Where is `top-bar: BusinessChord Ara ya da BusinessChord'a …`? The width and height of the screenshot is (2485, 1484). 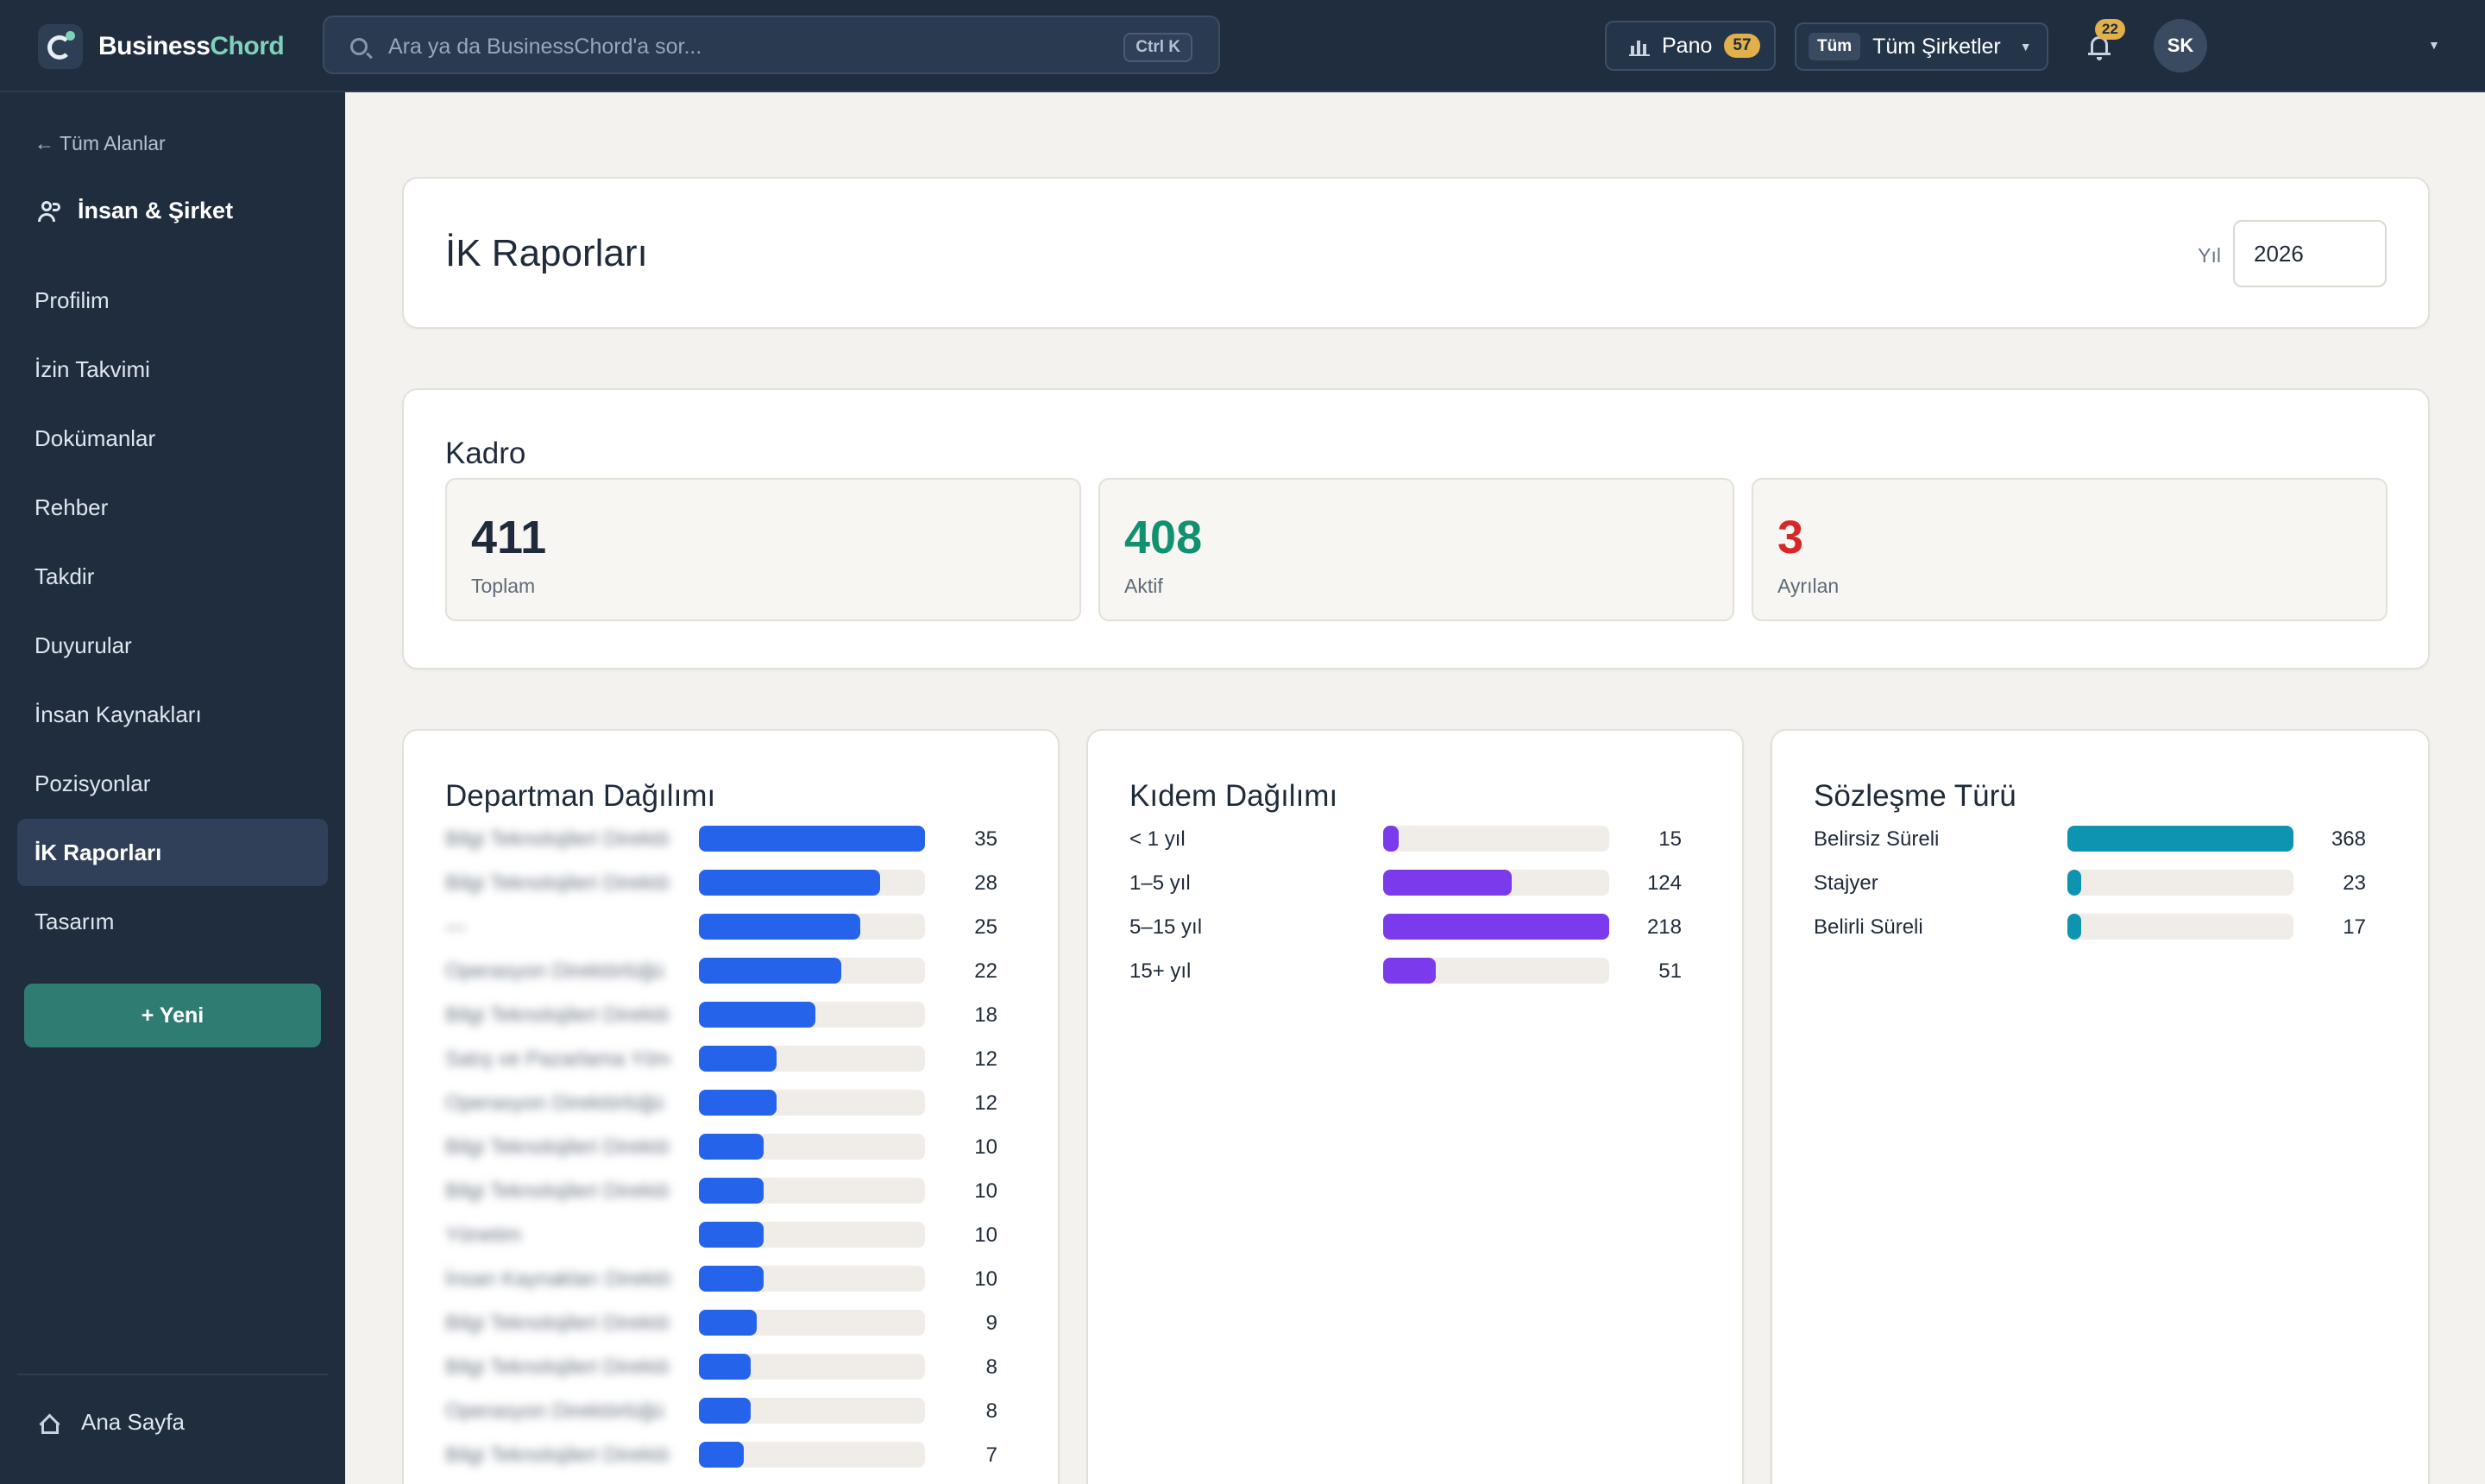 top-bar: BusinessChord Ara ya da BusinessChord'a … is located at coordinates (1242, 46).